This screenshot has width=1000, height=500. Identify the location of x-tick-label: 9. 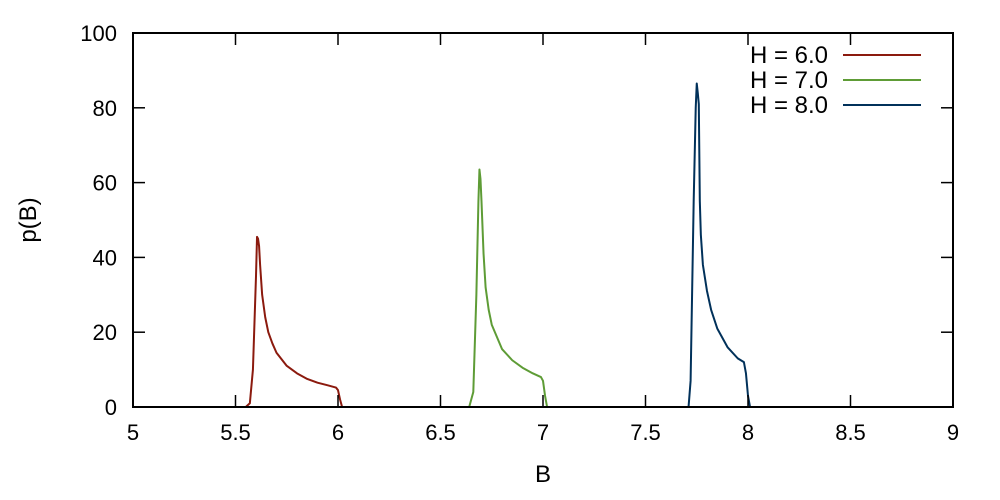
(953, 432).